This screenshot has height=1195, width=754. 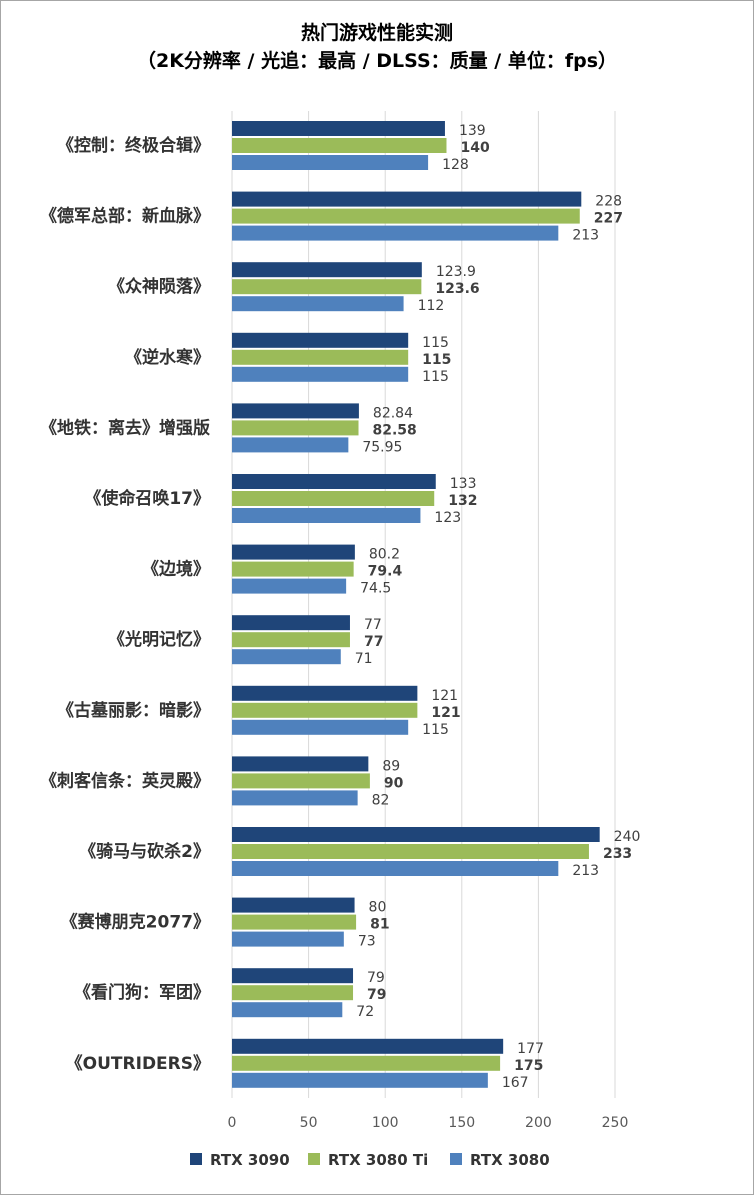 I want to click on data-label: 71, so click(x=364, y=659).